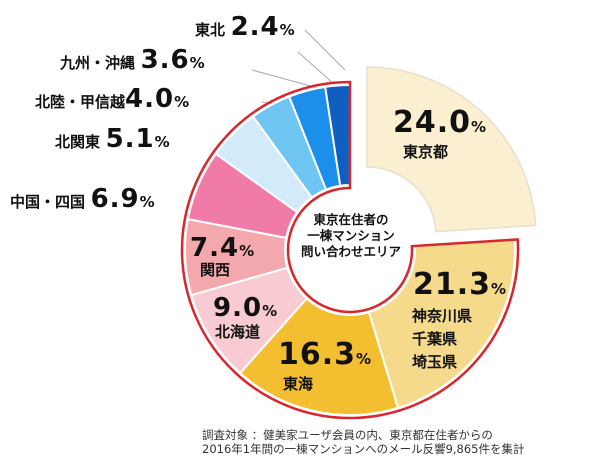 The image size is (600, 466). What do you see at coordinates (440, 122) in the screenshot?
I see `label-tokyo: 24.0%` at bounding box center [440, 122].